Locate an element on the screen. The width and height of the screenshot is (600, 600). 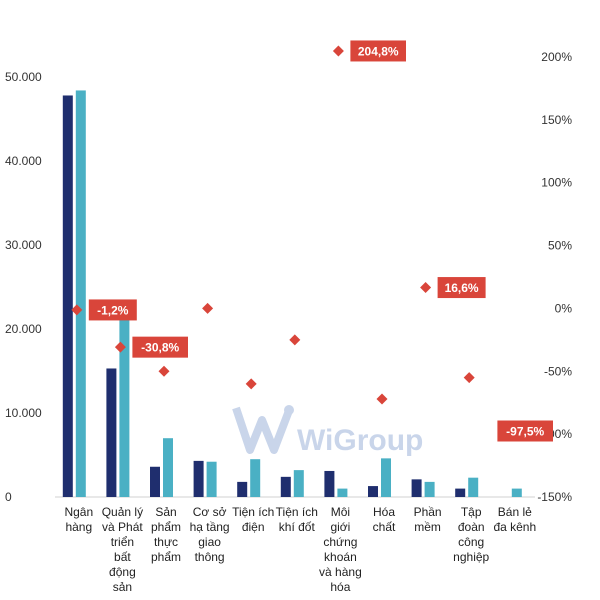
right-tick-label: 150% is located at coordinates (556, 120).